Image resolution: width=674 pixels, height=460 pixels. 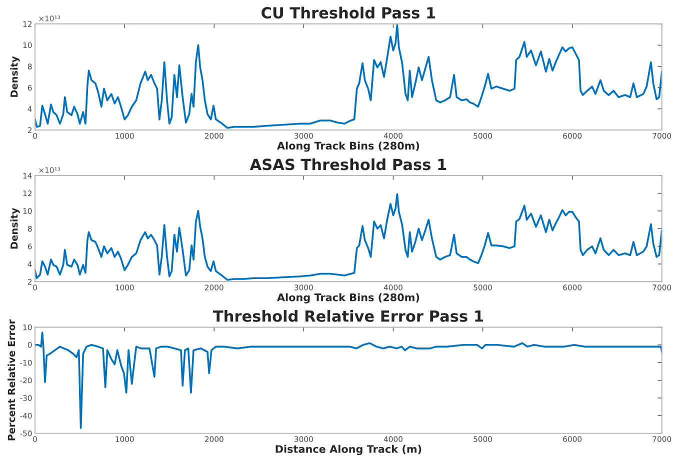 I want to click on x-axis-title: Distance Along Track (m), so click(x=349, y=450).